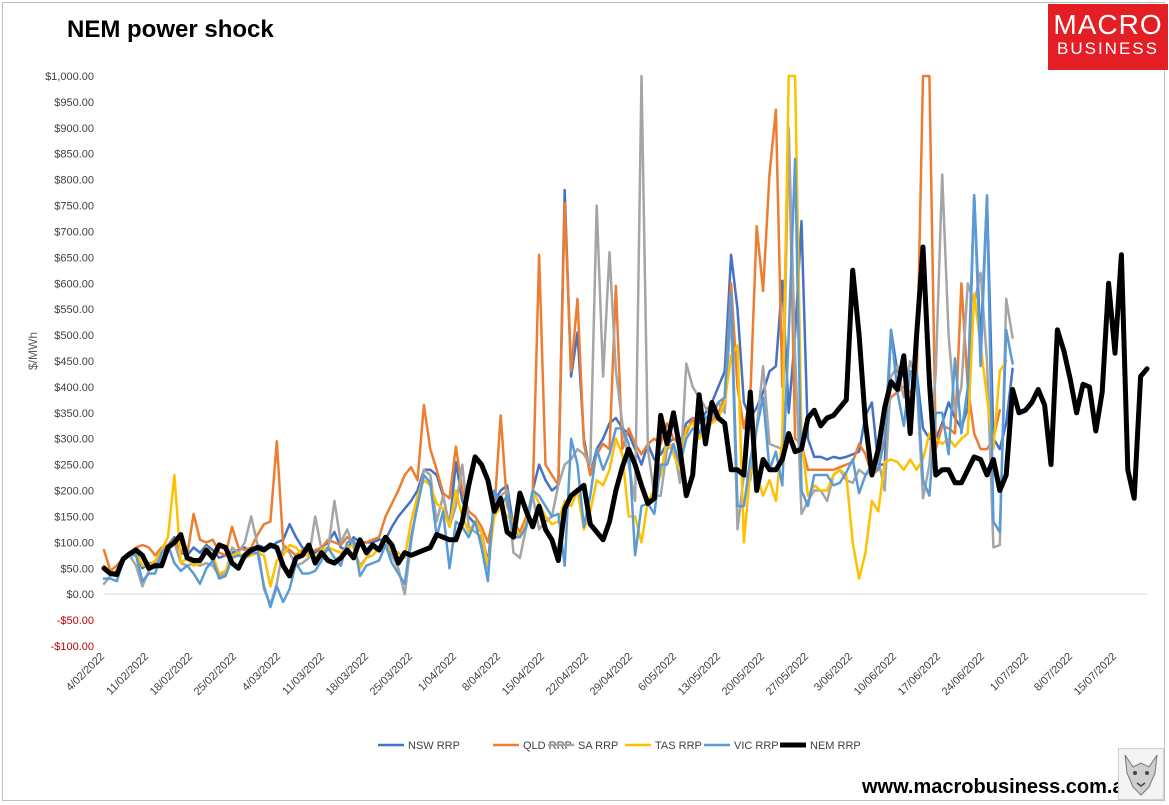  I want to click on y-tick-label: $900.00, so click(74, 129).